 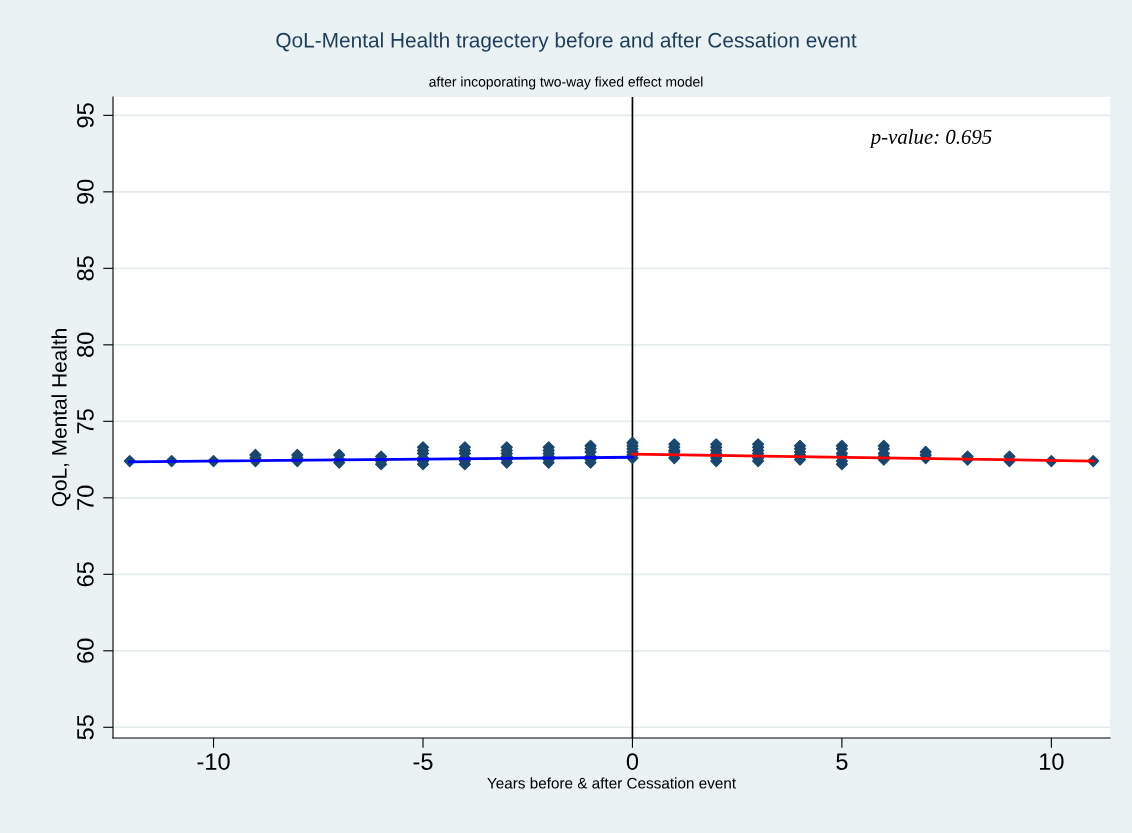 What do you see at coordinates (85, 421) in the screenshot?
I see `y-tick-label: 75` at bounding box center [85, 421].